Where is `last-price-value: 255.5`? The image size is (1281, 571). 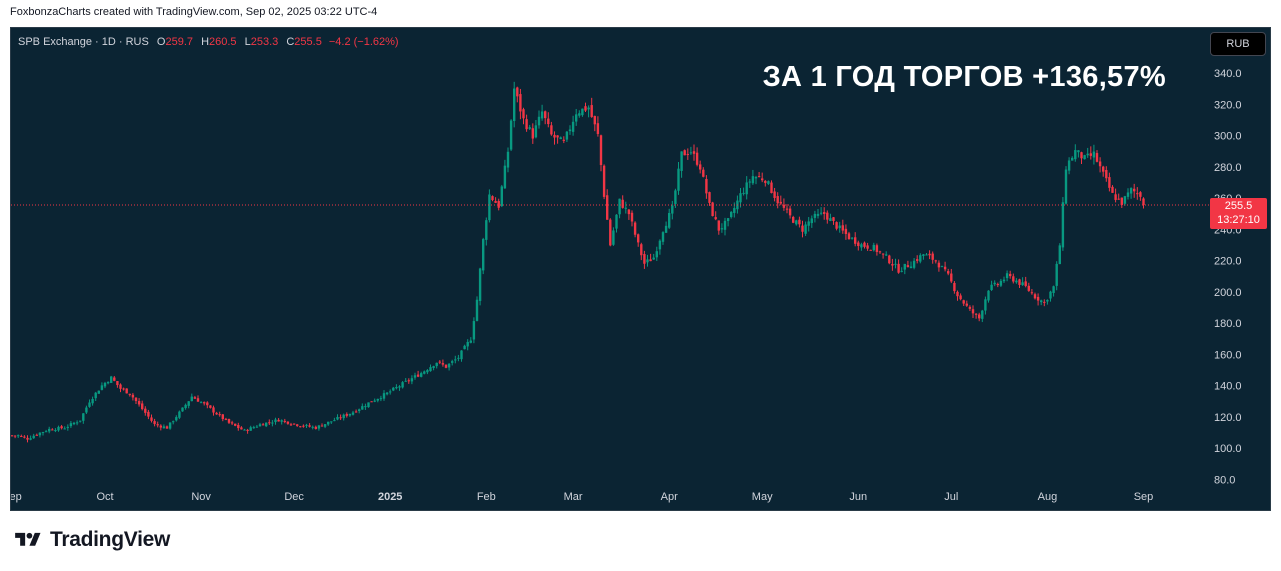
last-price-value: 255.5 is located at coordinates (1238, 206).